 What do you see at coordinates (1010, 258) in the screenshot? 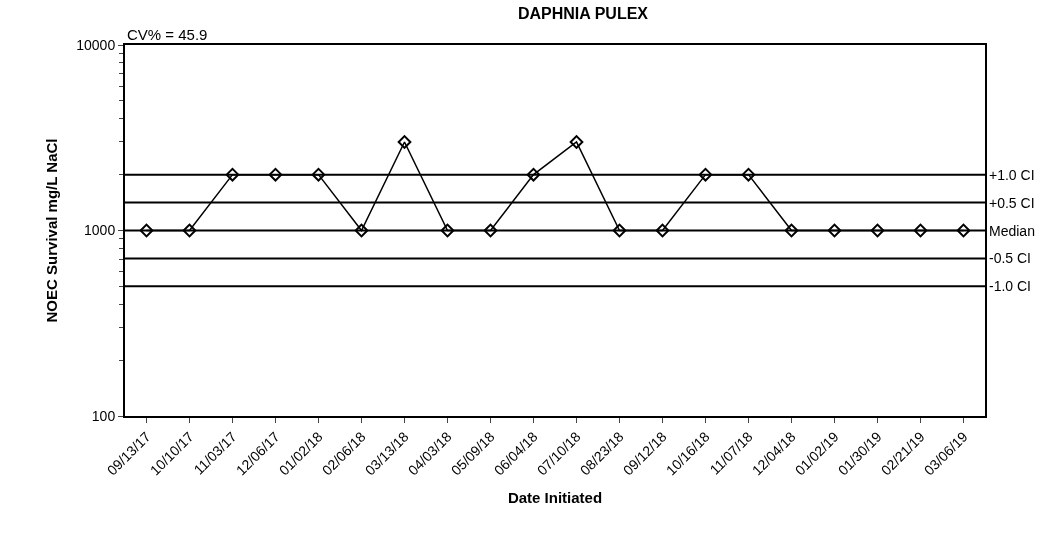
I see `ref-line-label: -0.5 CI` at bounding box center [1010, 258].